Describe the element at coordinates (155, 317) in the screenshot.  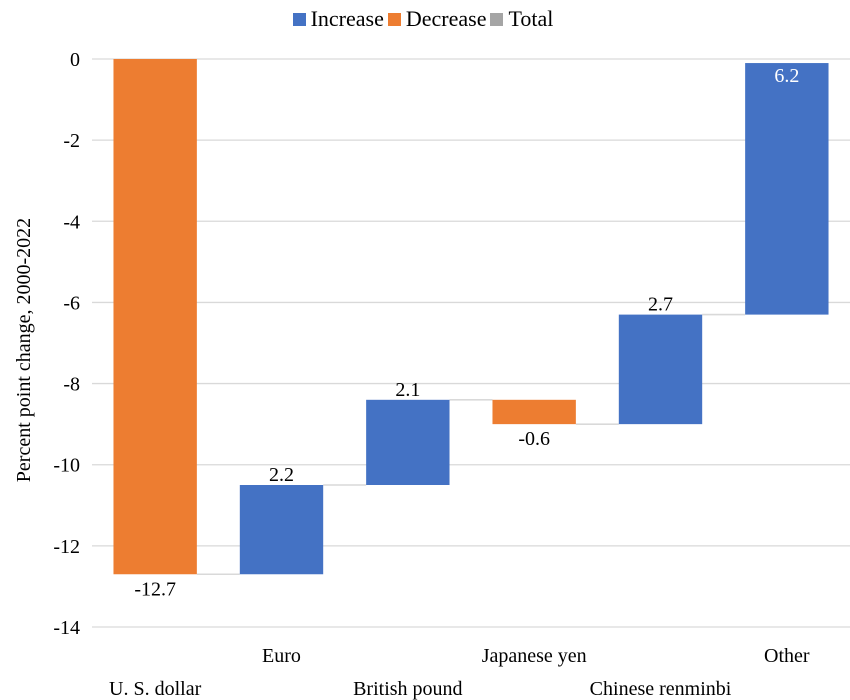
I see `bar-u-s-dollar` at that location.